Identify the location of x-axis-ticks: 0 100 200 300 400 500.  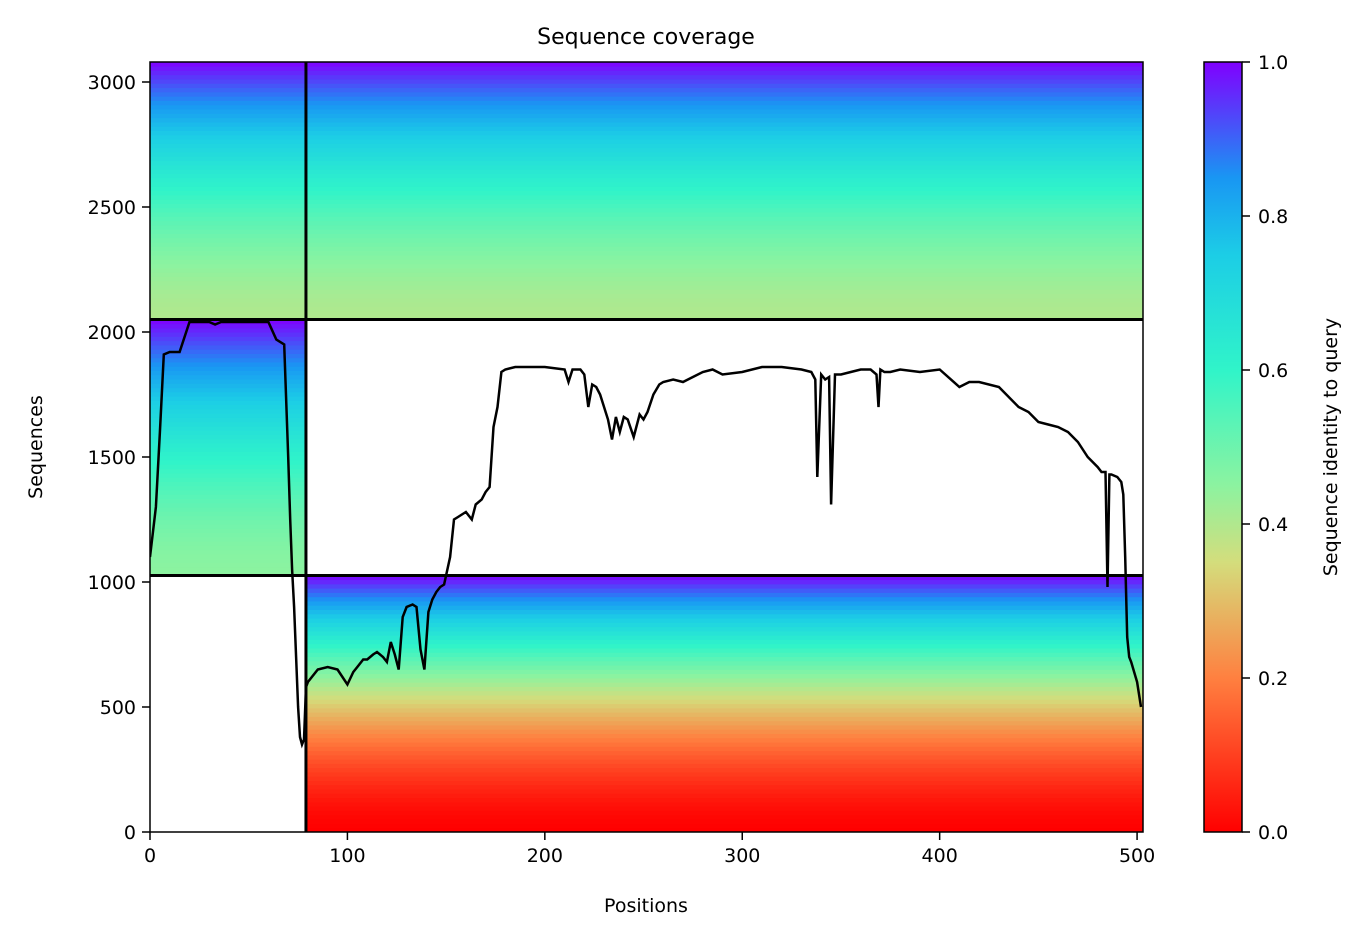
(649, 849).